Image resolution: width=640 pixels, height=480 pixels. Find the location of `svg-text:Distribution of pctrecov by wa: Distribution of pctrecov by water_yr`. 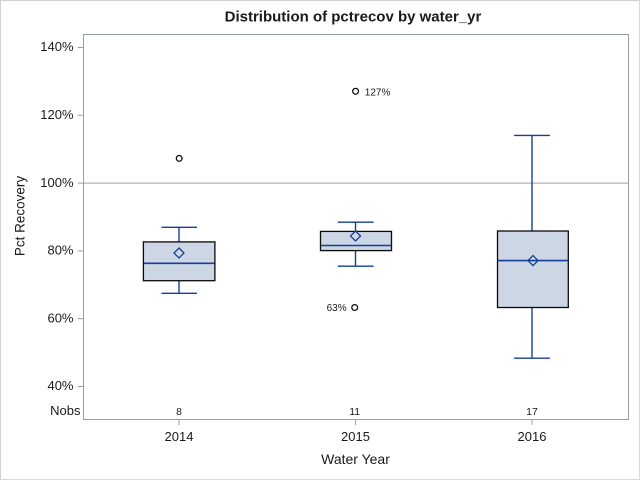

svg-text:Distribution of pctrecov by wa: Distribution of pctrecov by water_yr is located at coordinates (353, 17).